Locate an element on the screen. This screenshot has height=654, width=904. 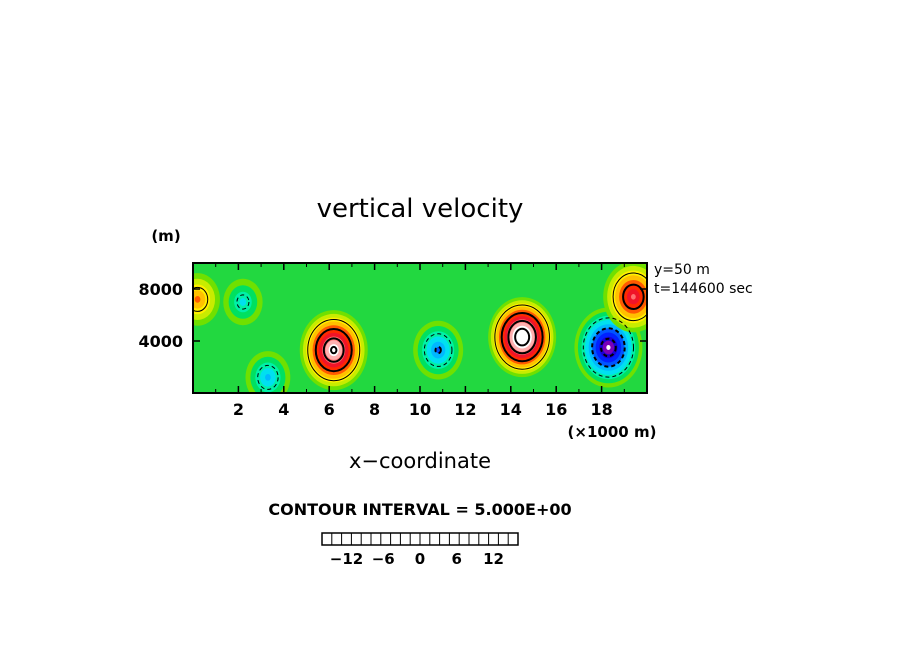
colorbar-tick-label: 0 is located at coordinates (420, 559).